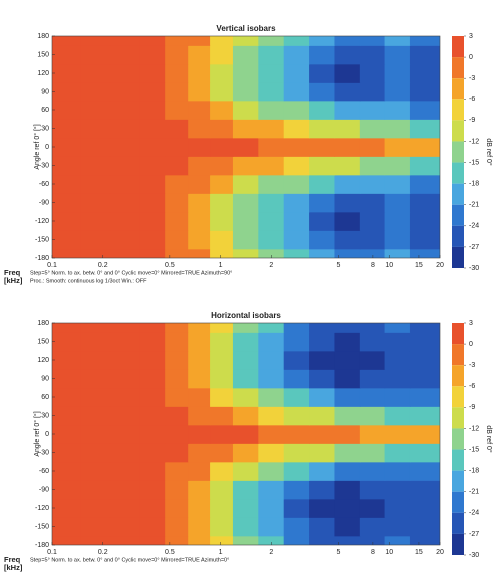 The height and width of the screenshot is (585, 496). What do you see at coordinates (472, 365) in the screenshot?
I see `colorbar-tick-label: -3` at bounding box center [472, 365].